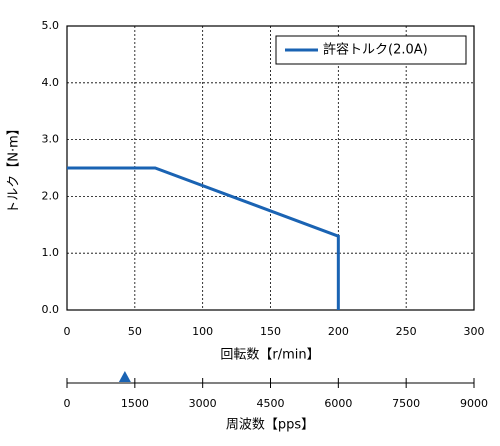 Image resolution: width=500 pixels, height=446 pixels. What do you see at coordinates (67, 331) in the screenshot?
I see `x-tick-label: 0` at bounding box center [67, 331].